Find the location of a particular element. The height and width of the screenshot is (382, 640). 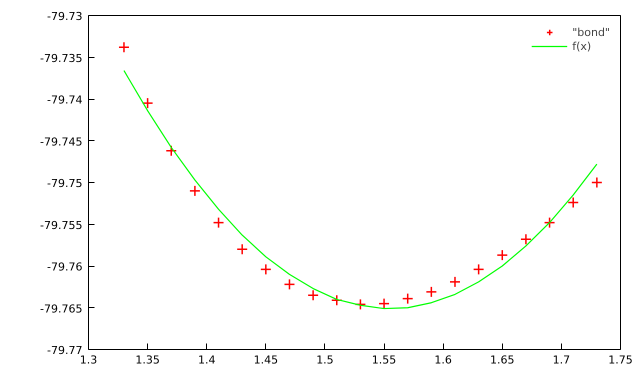

y-tick-label: -79.745 is located at coordinates (61, 141).